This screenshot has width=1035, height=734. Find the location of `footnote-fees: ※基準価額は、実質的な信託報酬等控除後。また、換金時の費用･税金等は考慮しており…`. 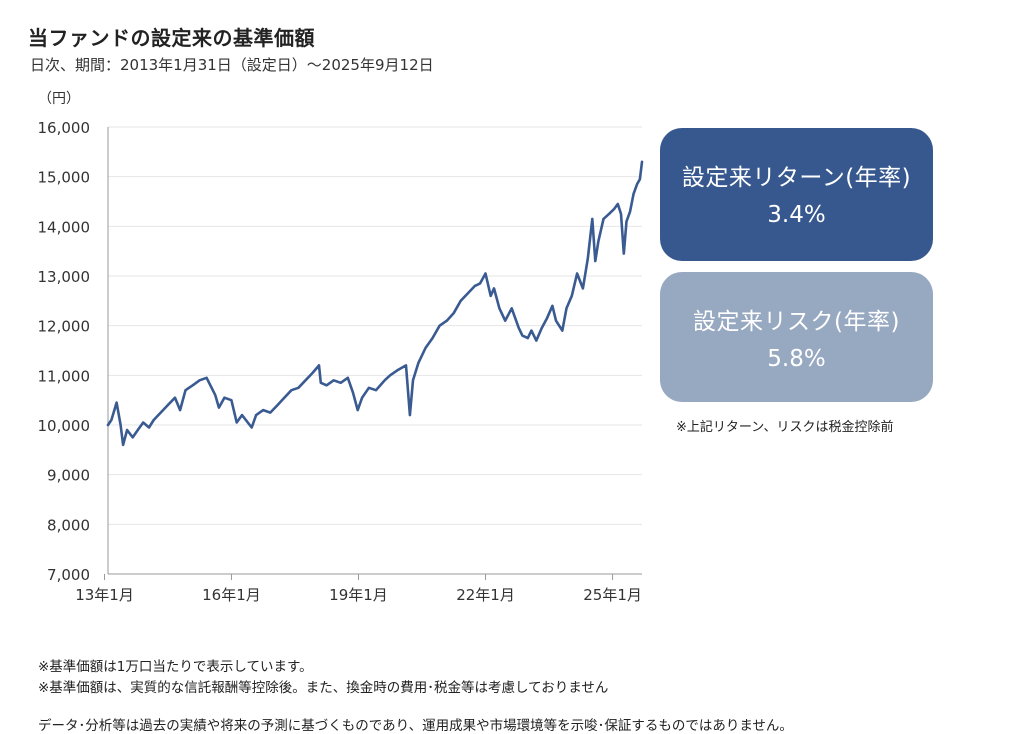

footnote-fees: ※基準価額は、実質的な信託報酬等控除後。また、換金時の費用･税金等は考慮しており… is located at coordinates (323, 688).